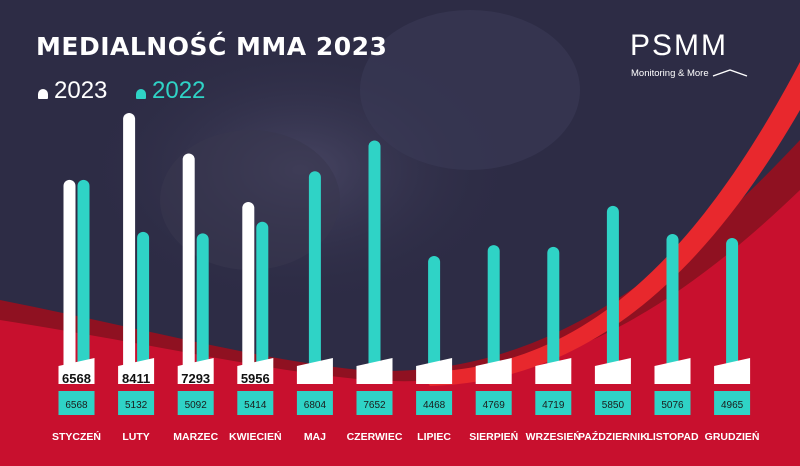 The height and width of the screenshot is (466, 800). I want to click on logo-tagline: Monitoring & More, so click(670, 73).